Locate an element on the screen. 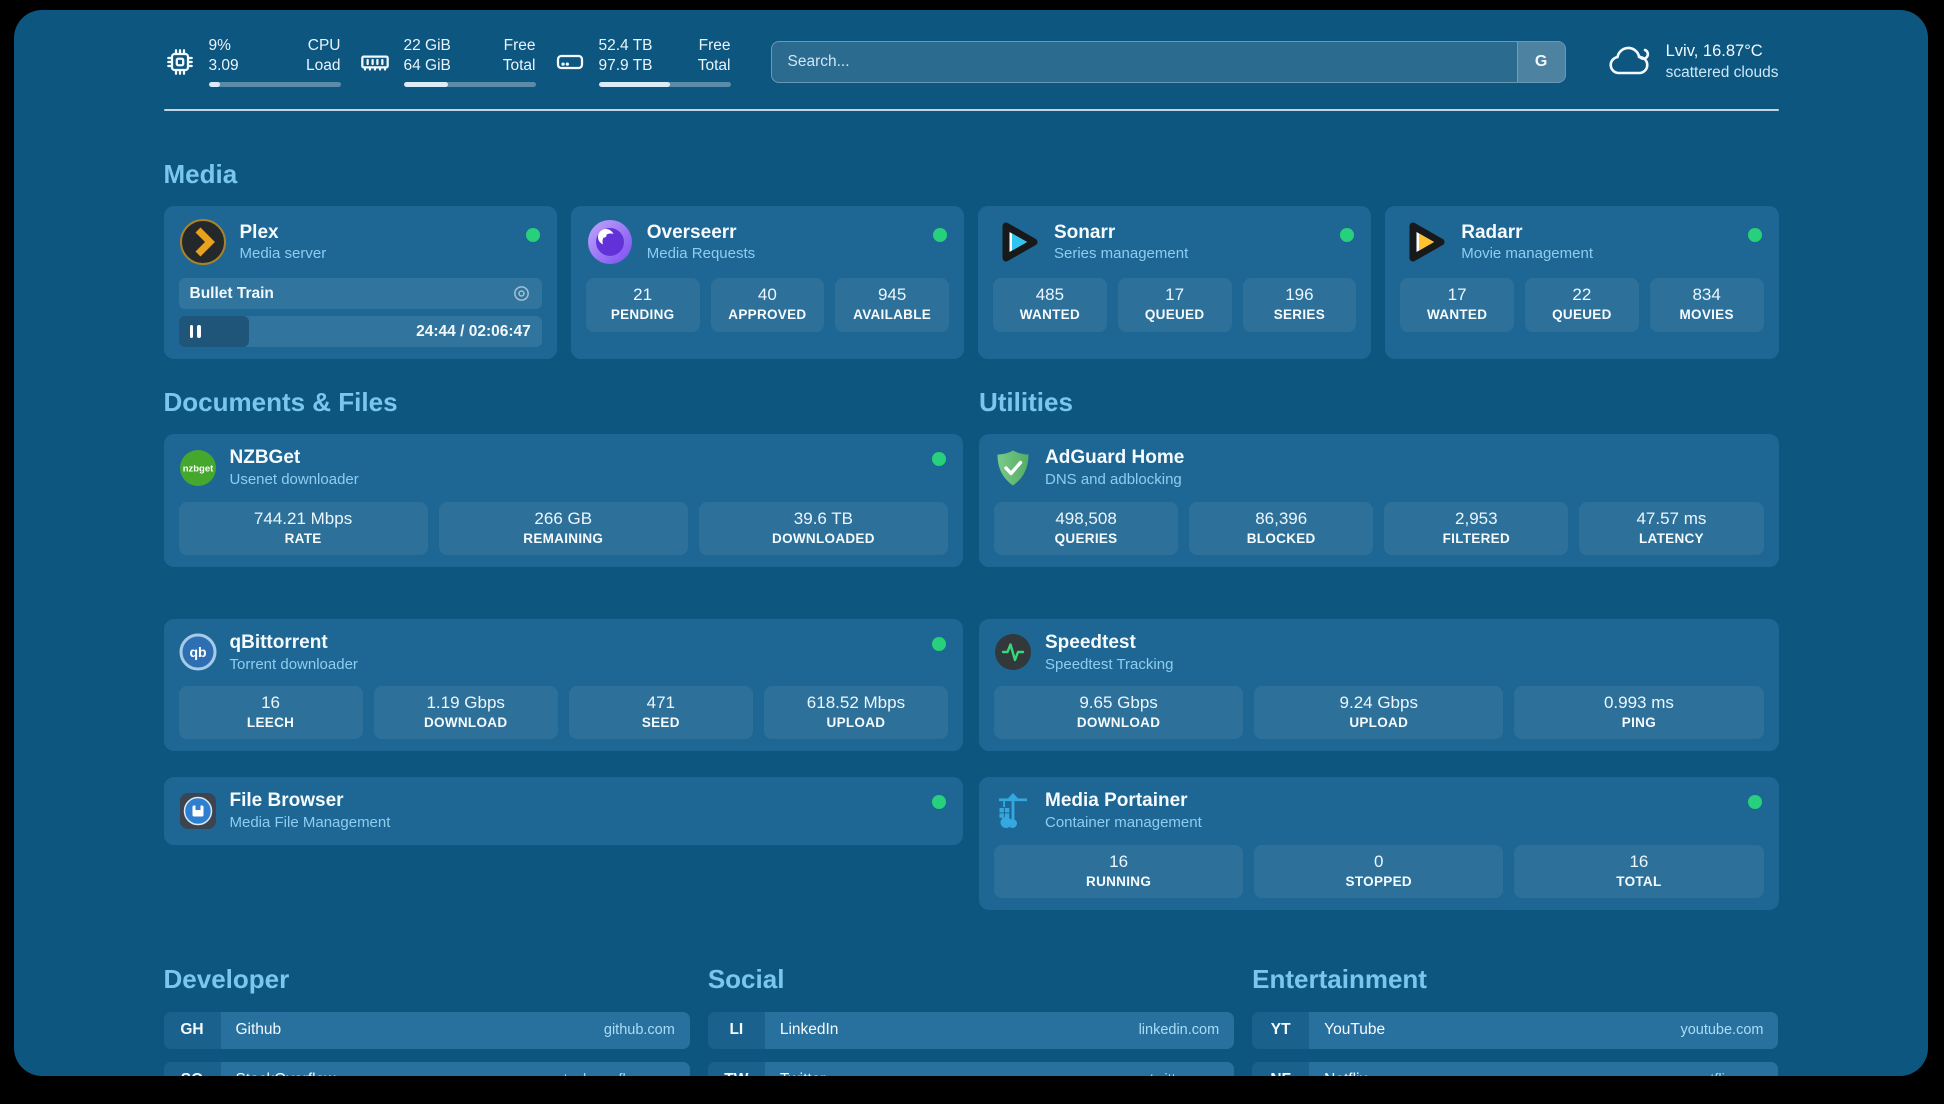 This screenshot has height=1104, width=1944. app-name: AdGuard Home is located at coordinates (1115, 458).